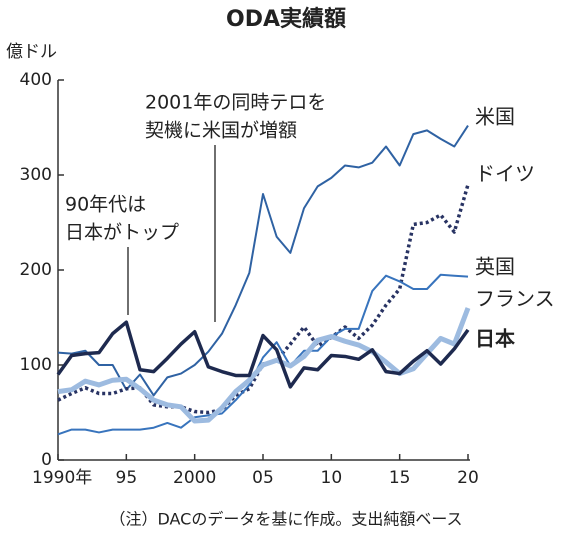 The height and width of the screenshot is (537, 572). What do you see at coordinates (36, 80) in the screenshot?
I see `y-tick-label: 400` at bounding box center [36, 80].